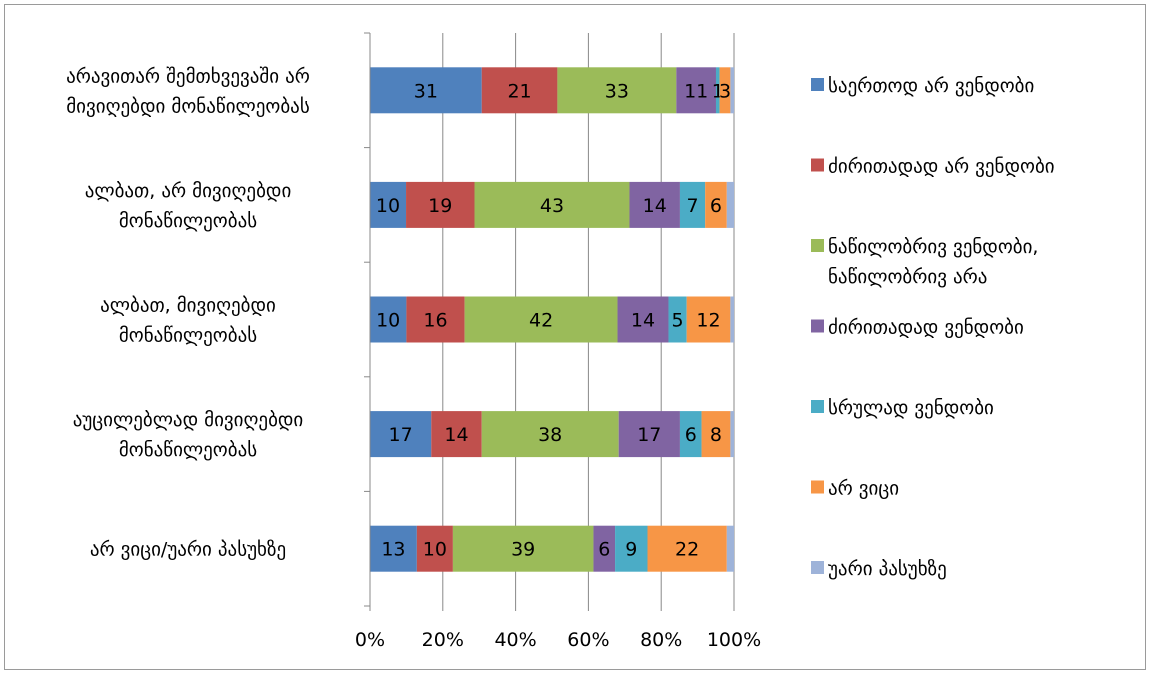 This screenshot has height=674, width=1150. I want to click on data-label: 8, so click(716, 435).